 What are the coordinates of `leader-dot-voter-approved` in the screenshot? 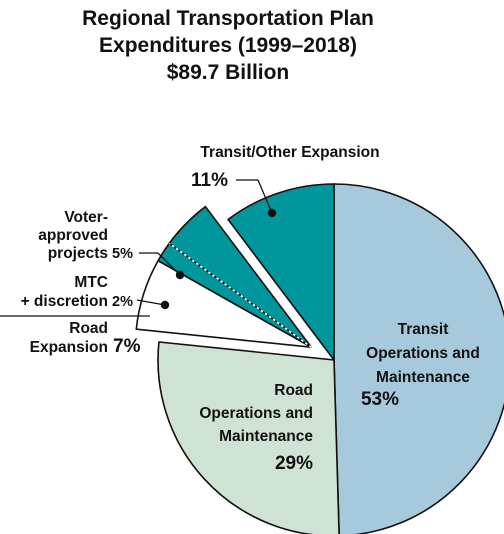 It's located at (180, 275).